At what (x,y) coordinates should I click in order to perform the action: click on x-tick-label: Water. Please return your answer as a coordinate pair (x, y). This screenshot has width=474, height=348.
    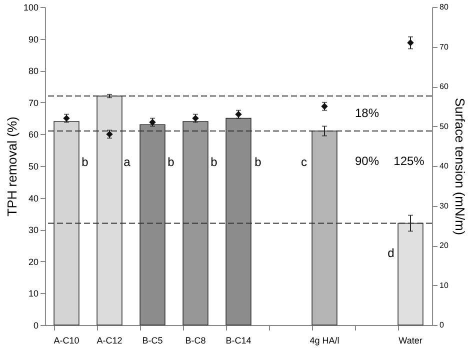
    Looking at the image, I should click on (410, 341).